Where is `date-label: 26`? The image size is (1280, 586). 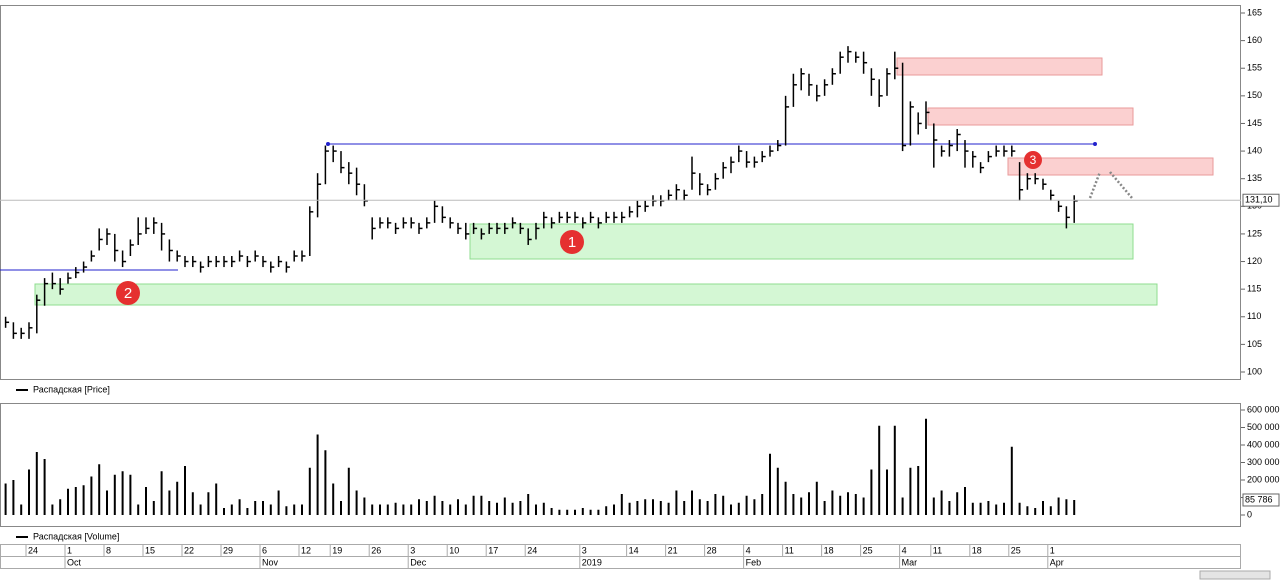 date-label: 26 is located at coordinates (376, 550).